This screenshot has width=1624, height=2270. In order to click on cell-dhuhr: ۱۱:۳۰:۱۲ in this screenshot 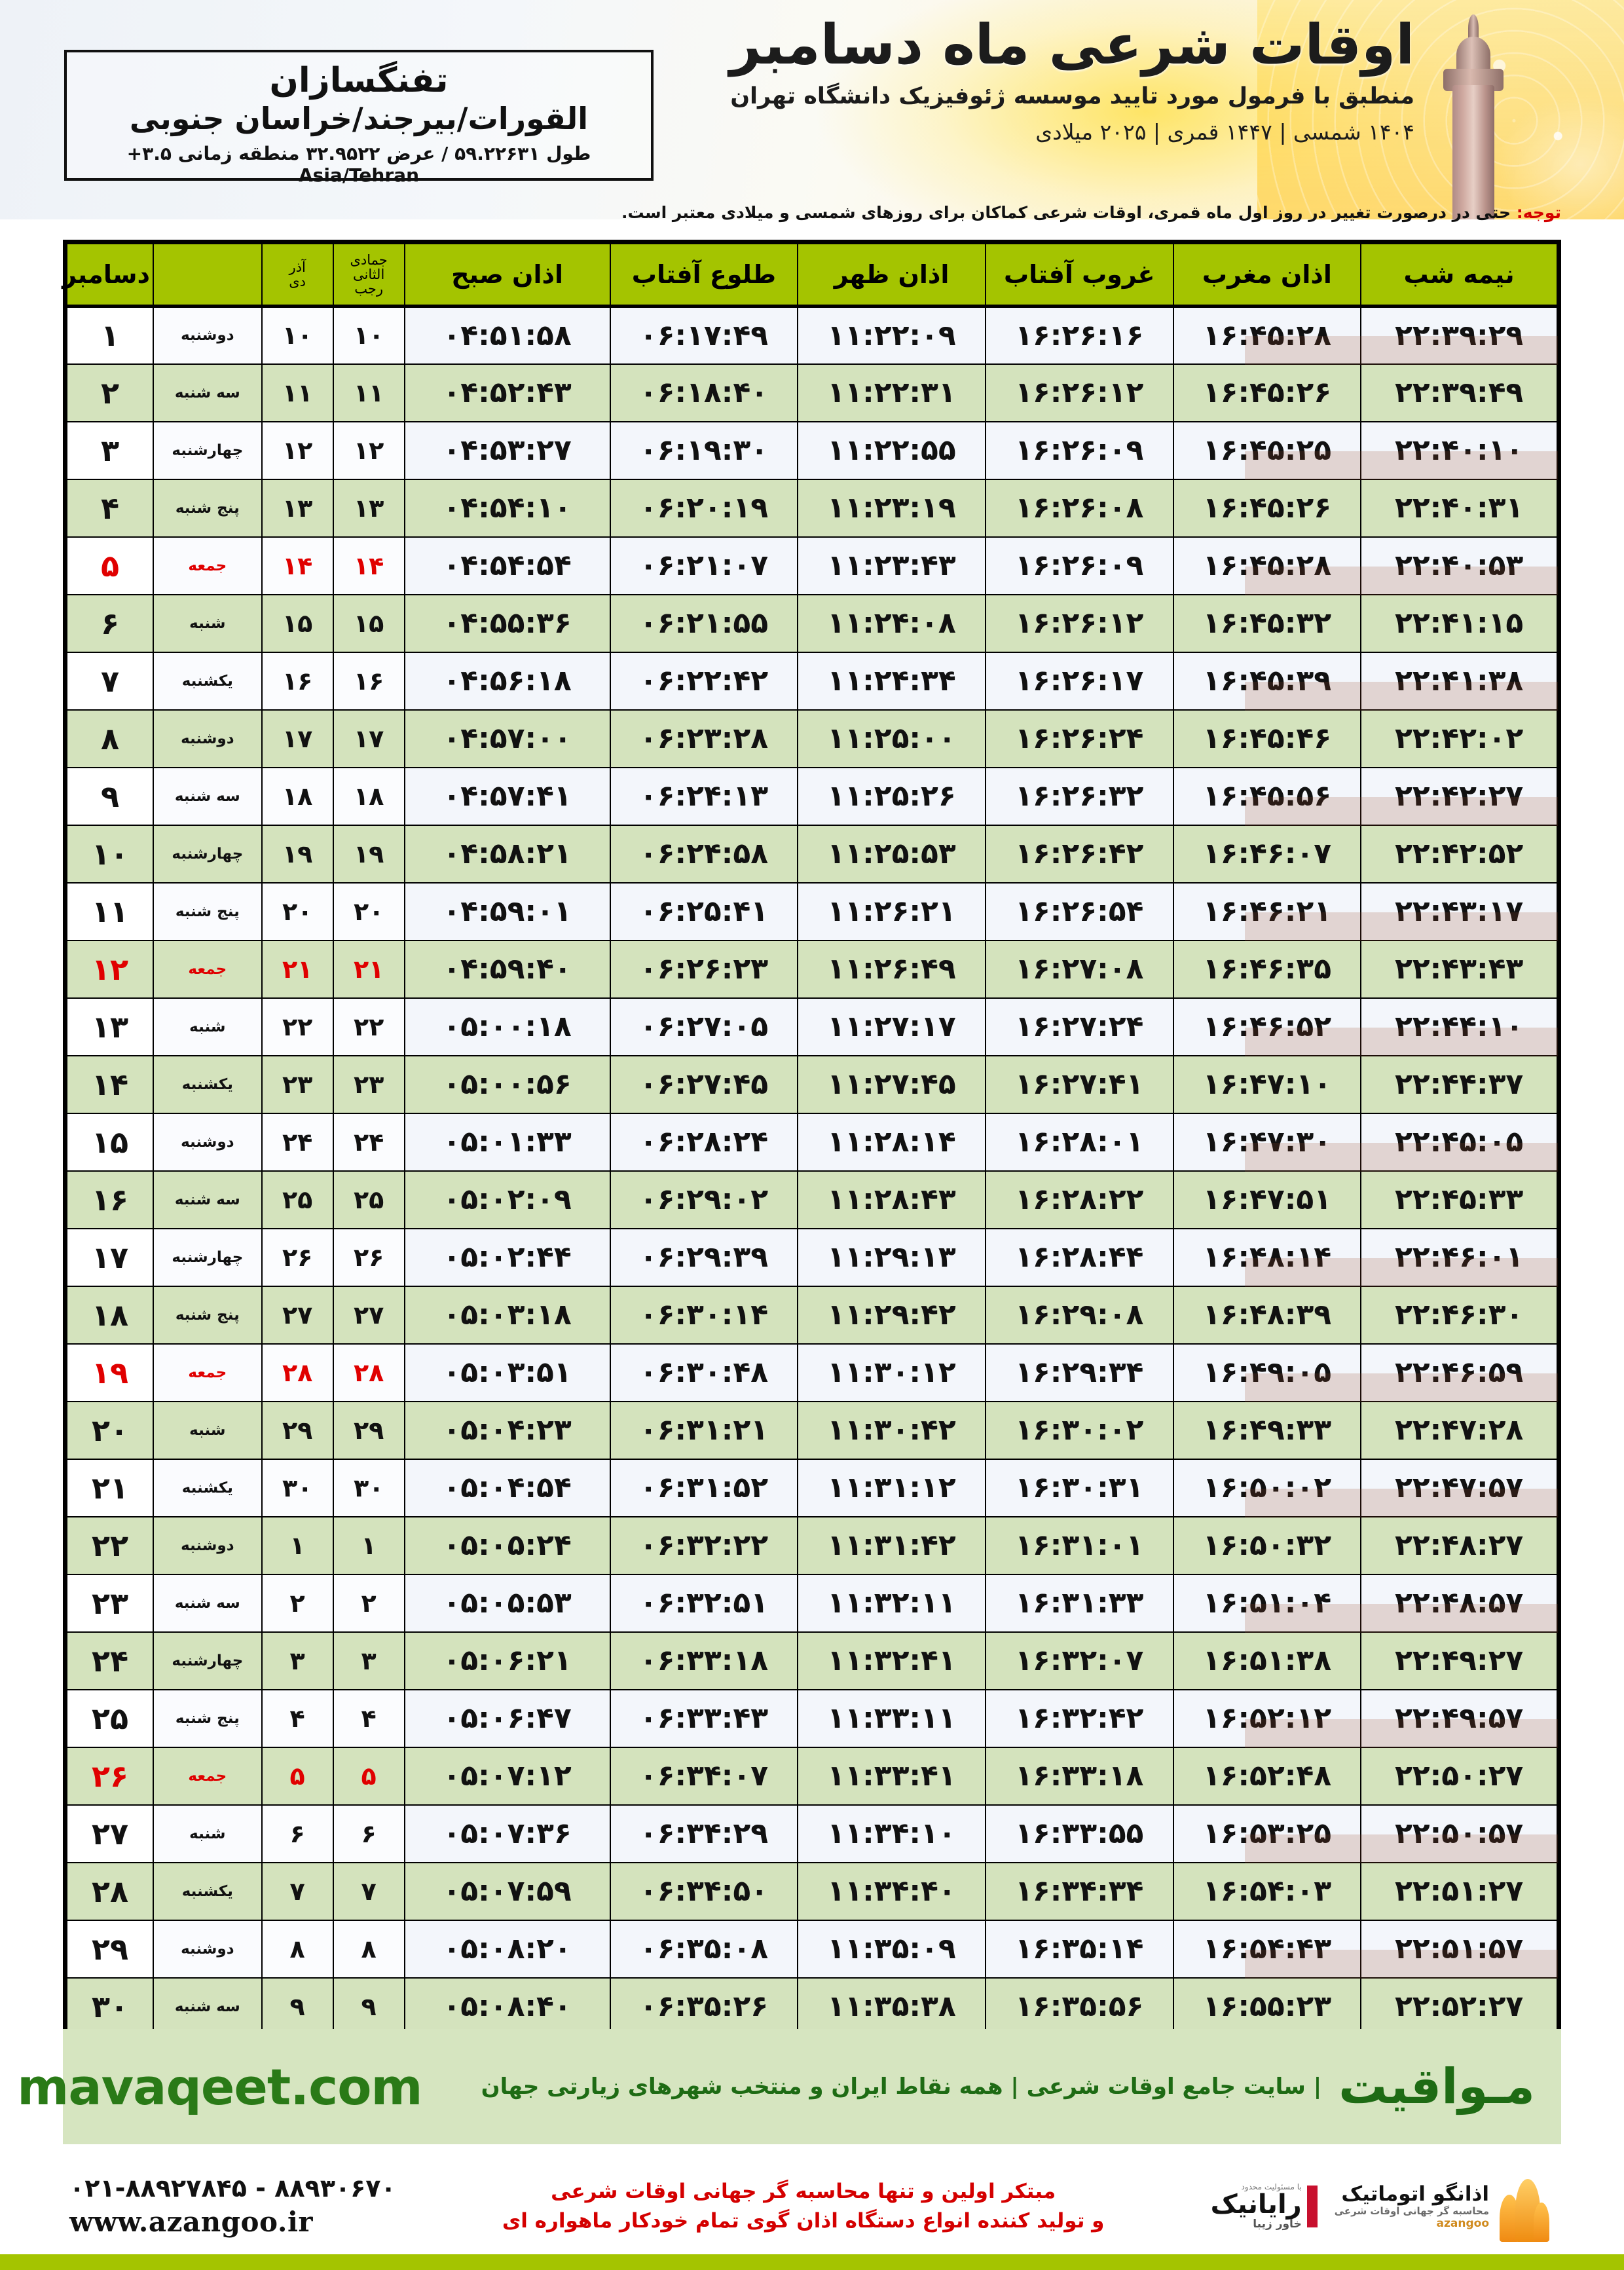, I will do `click(891, 1372)`.